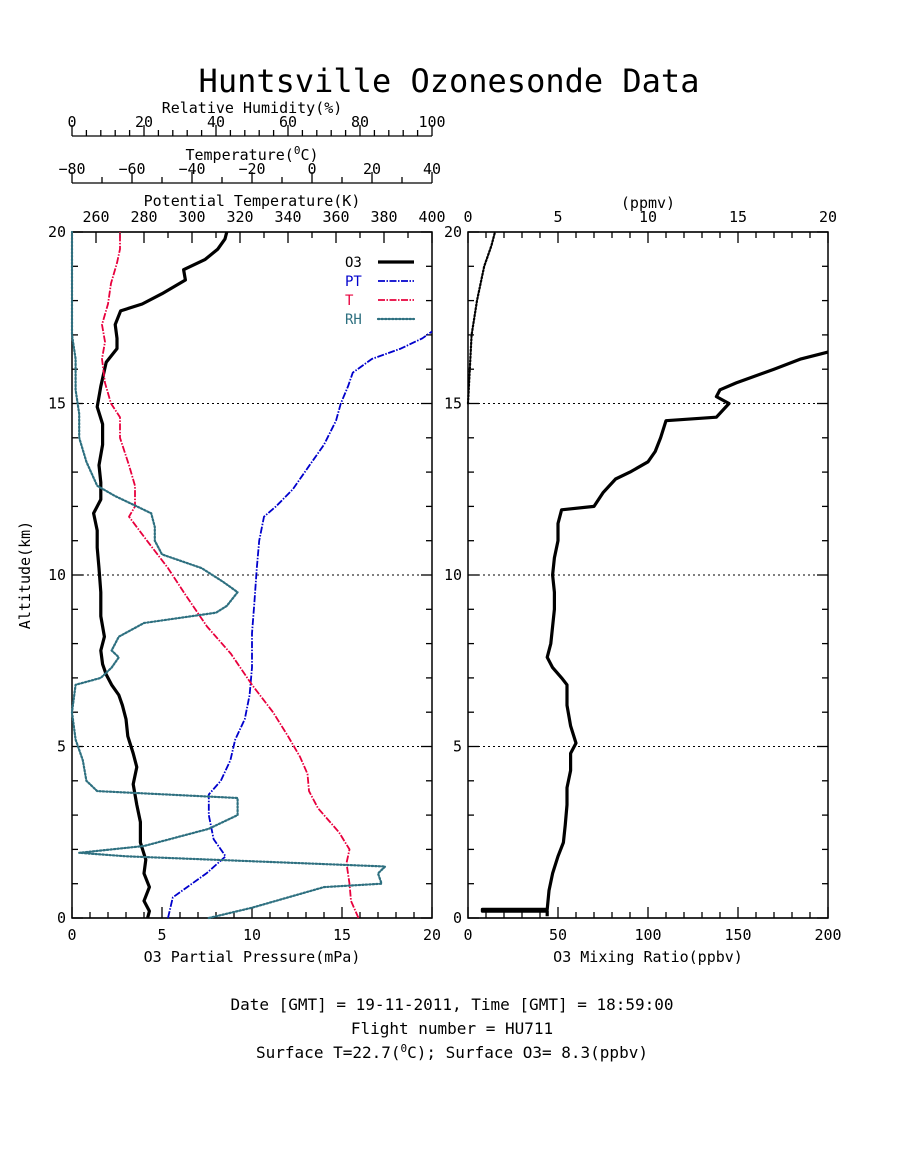 The width and height of the screenshot is (900, 1150). What do you see at coordinates (457, 918) in the screenshot?
I see `right-alt-tick-label: 0` at bounding box center [457, 918].